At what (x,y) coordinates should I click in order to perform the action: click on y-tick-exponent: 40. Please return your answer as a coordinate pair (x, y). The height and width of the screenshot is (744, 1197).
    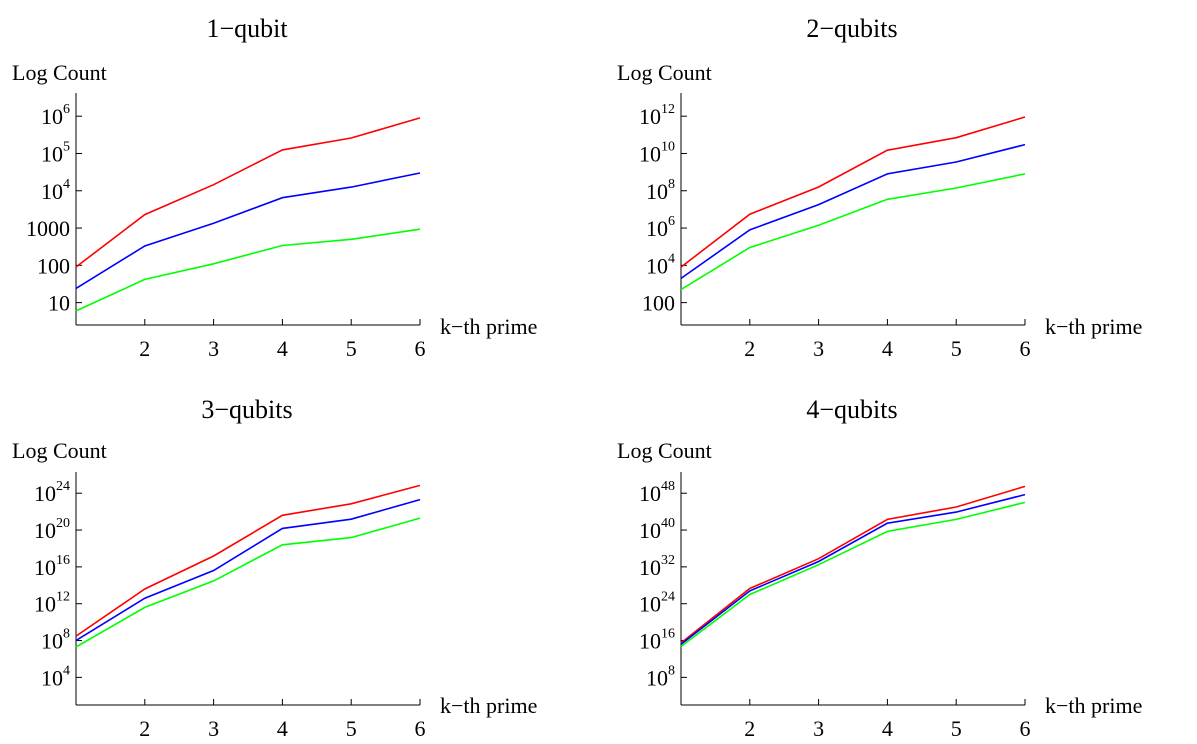
    Looking at the image, I should click on (668, 523).